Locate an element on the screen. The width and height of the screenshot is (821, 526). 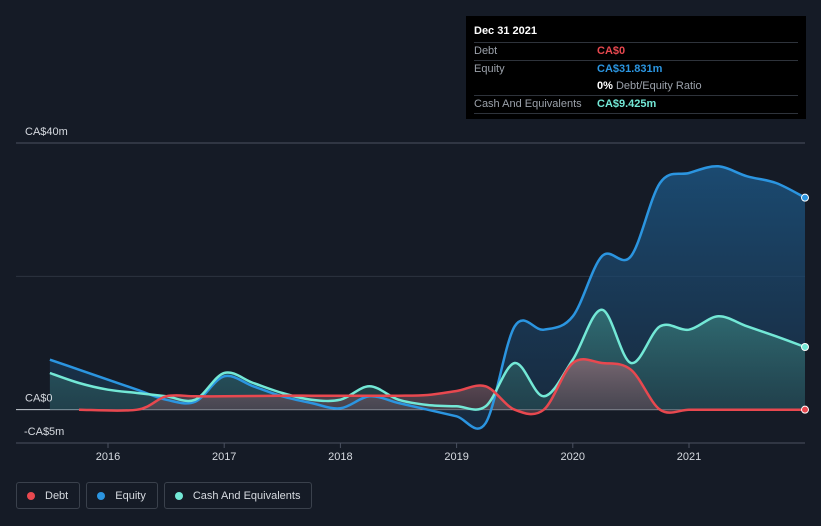
tooltip-ratio-value: 0% is located at coordinates (605, 86).